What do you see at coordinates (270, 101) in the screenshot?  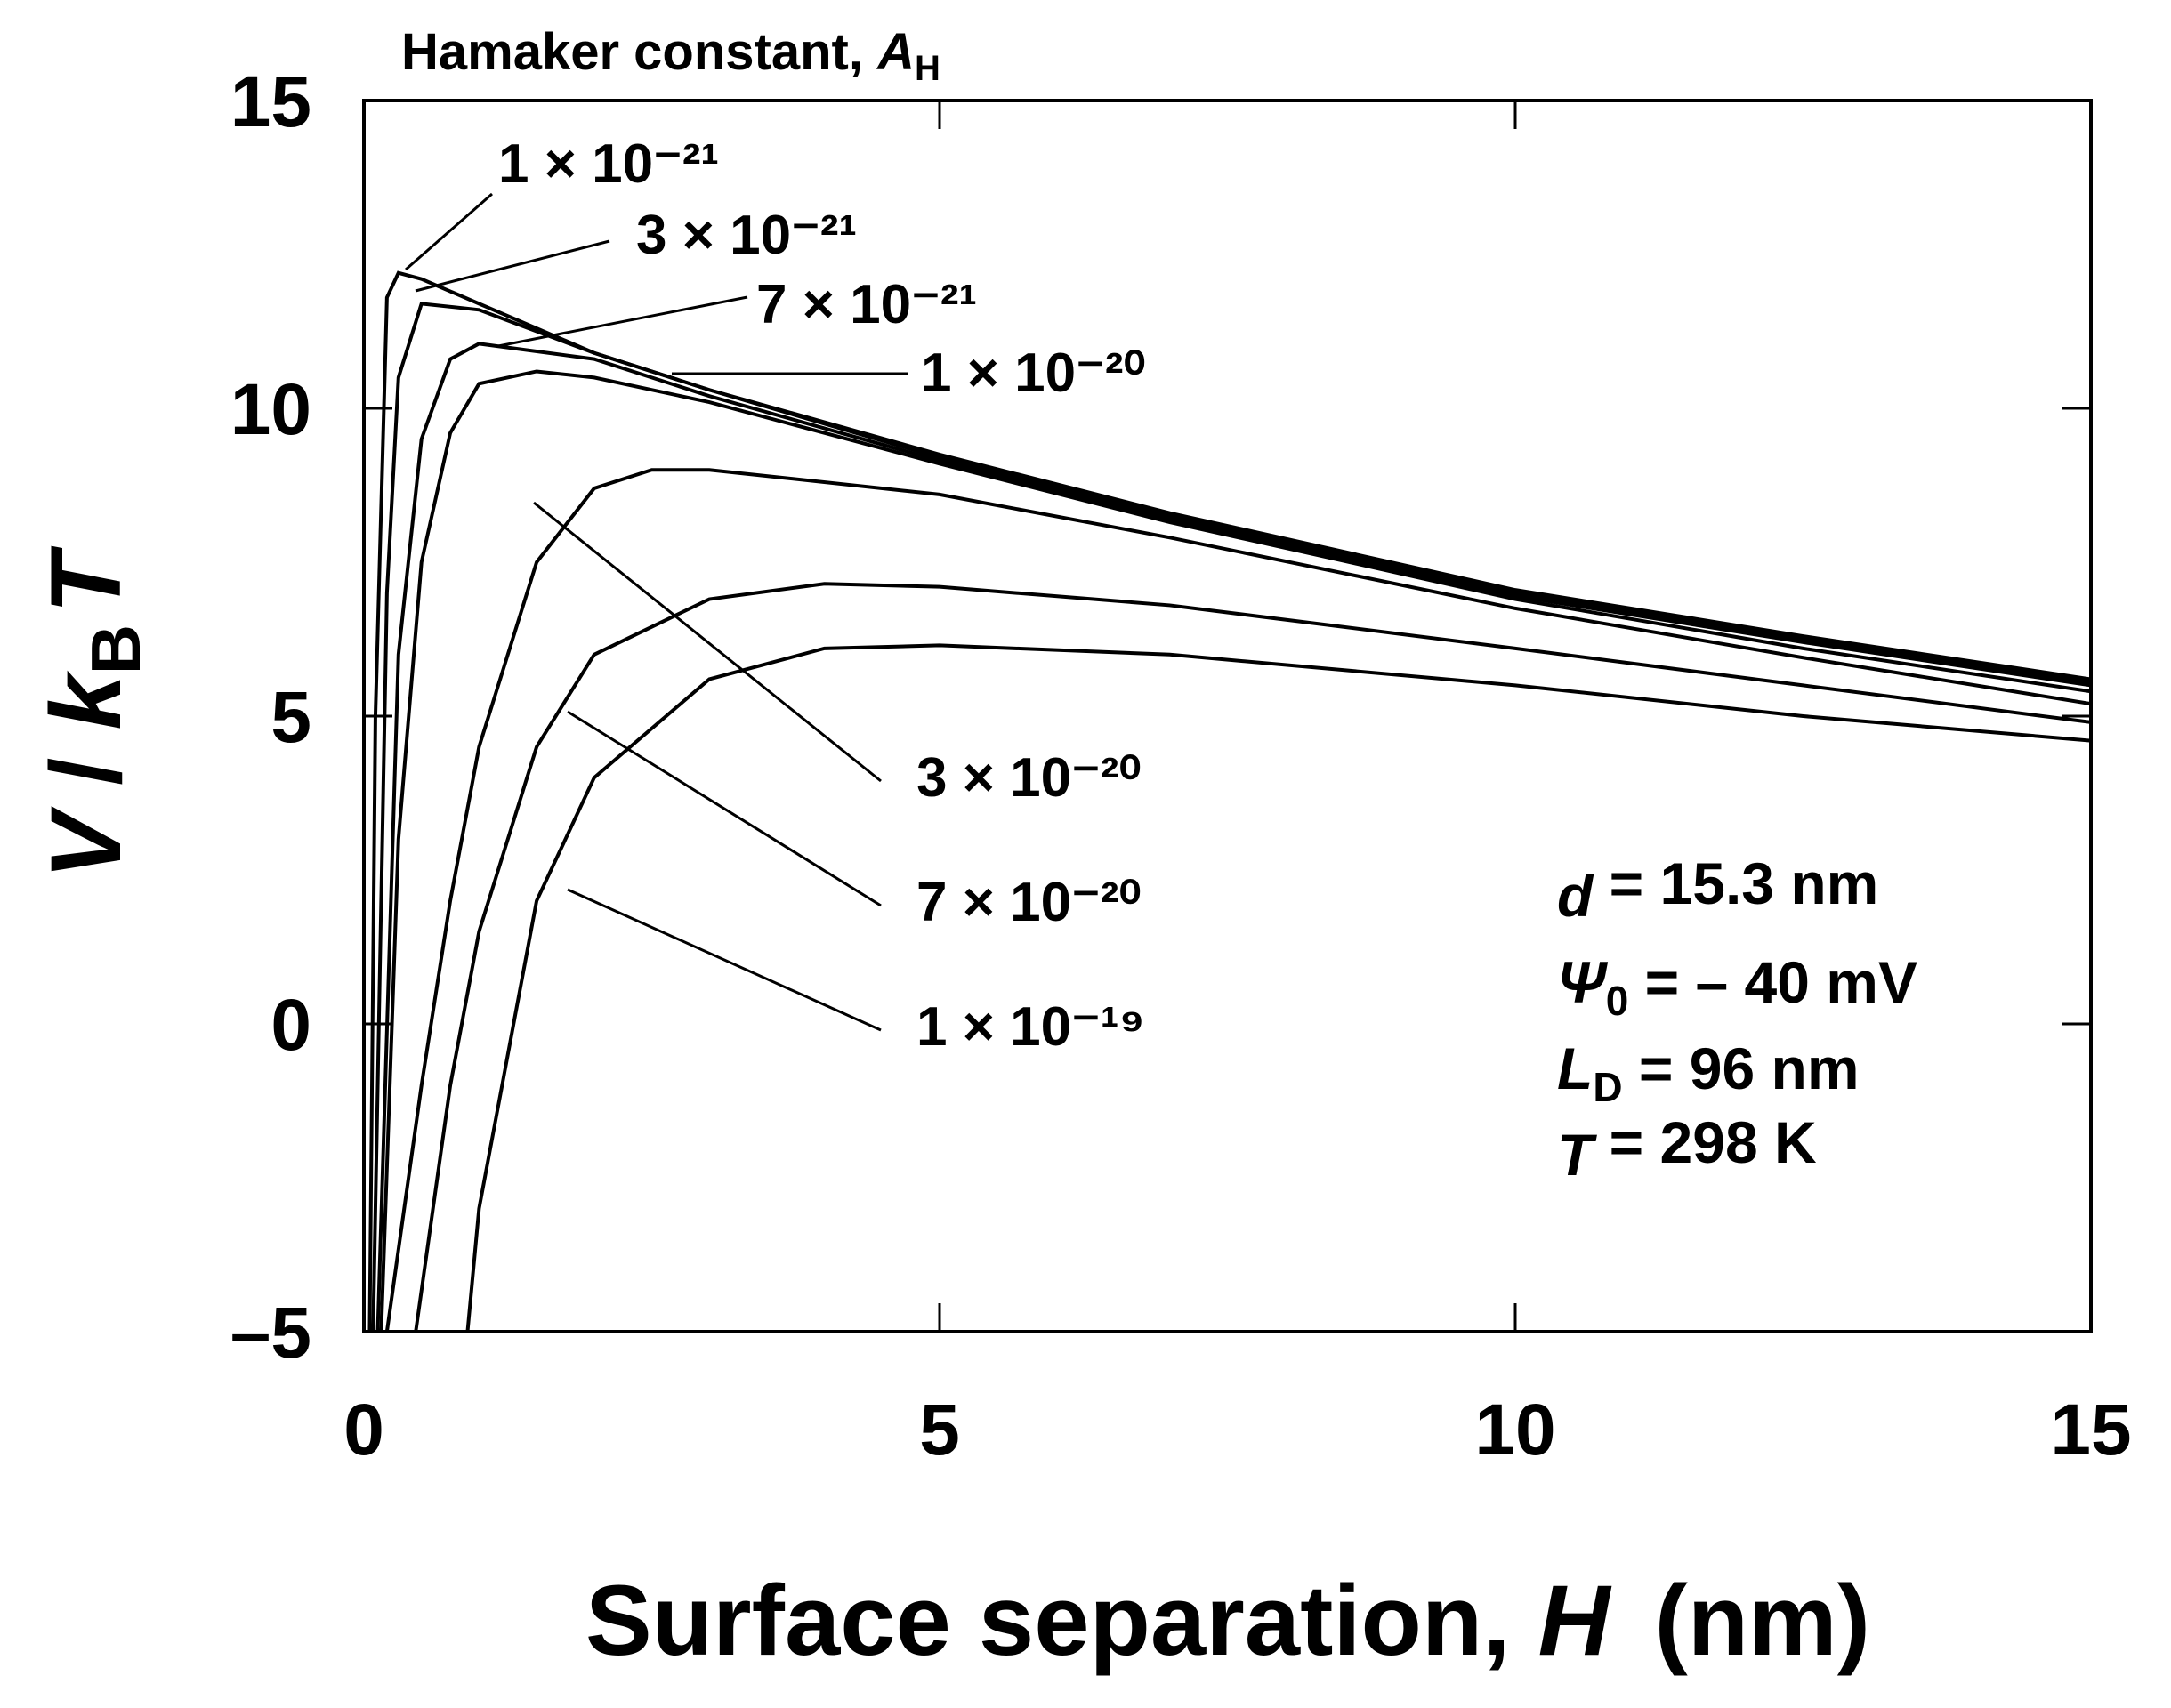 I see `y-tick-label: 15` at bounding box center [270, 101].